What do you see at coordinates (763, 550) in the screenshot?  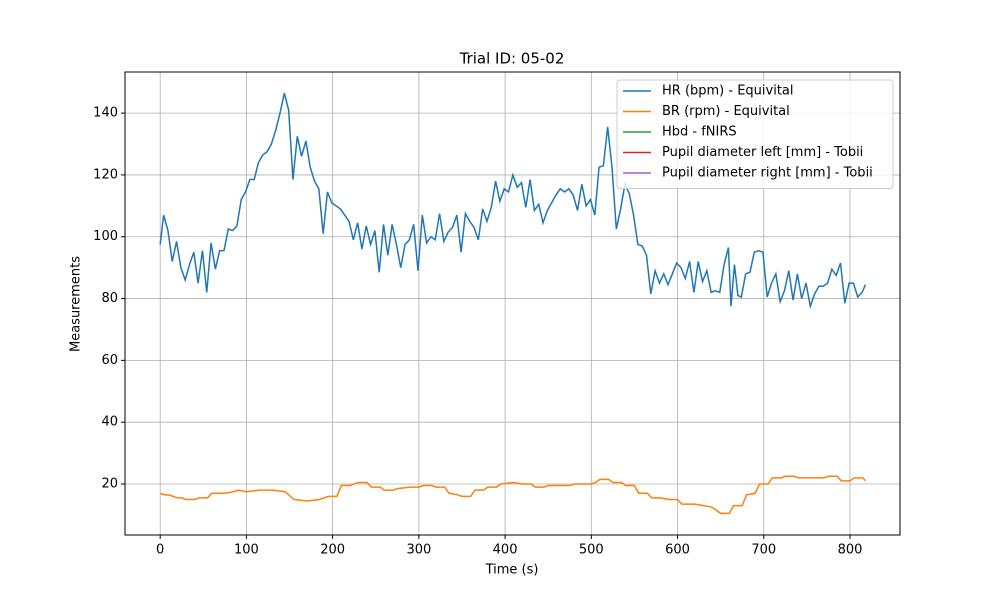 I see `x-tick-label: 700` at bounding box center [763, 550].